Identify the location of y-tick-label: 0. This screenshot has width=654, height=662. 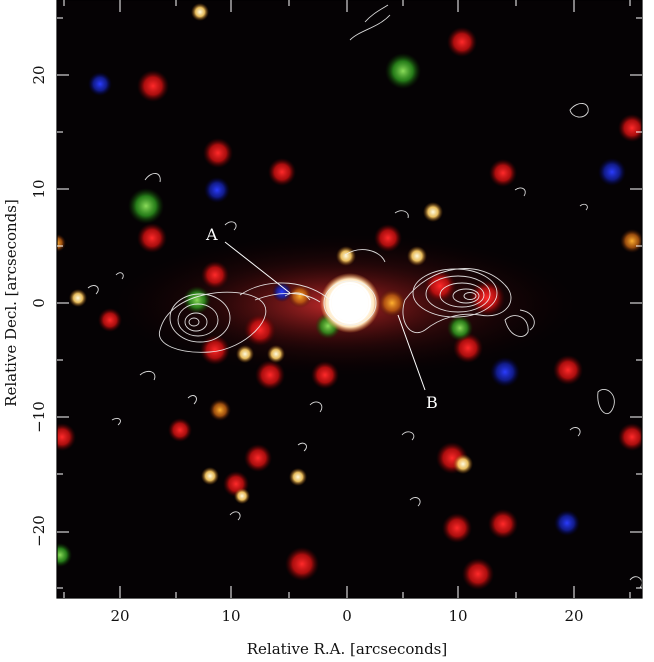
(39, 303).